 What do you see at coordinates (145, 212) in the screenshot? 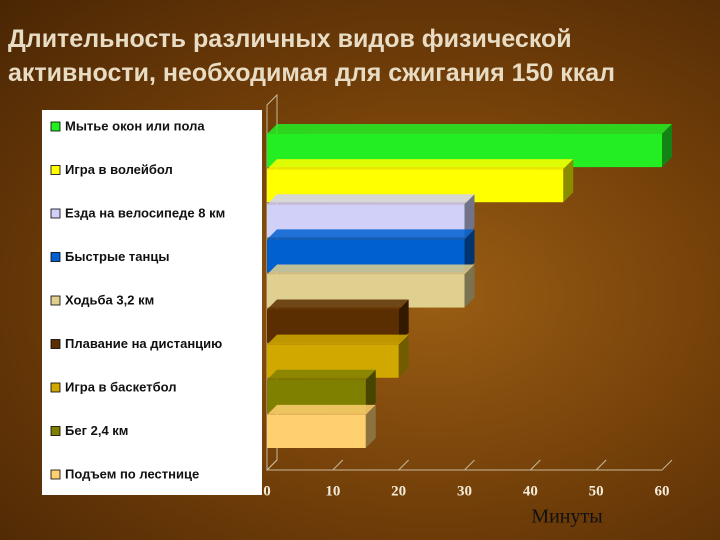
I see `legend-label: Езда на велосипеде 8 км` at bounding box center [145, 212].